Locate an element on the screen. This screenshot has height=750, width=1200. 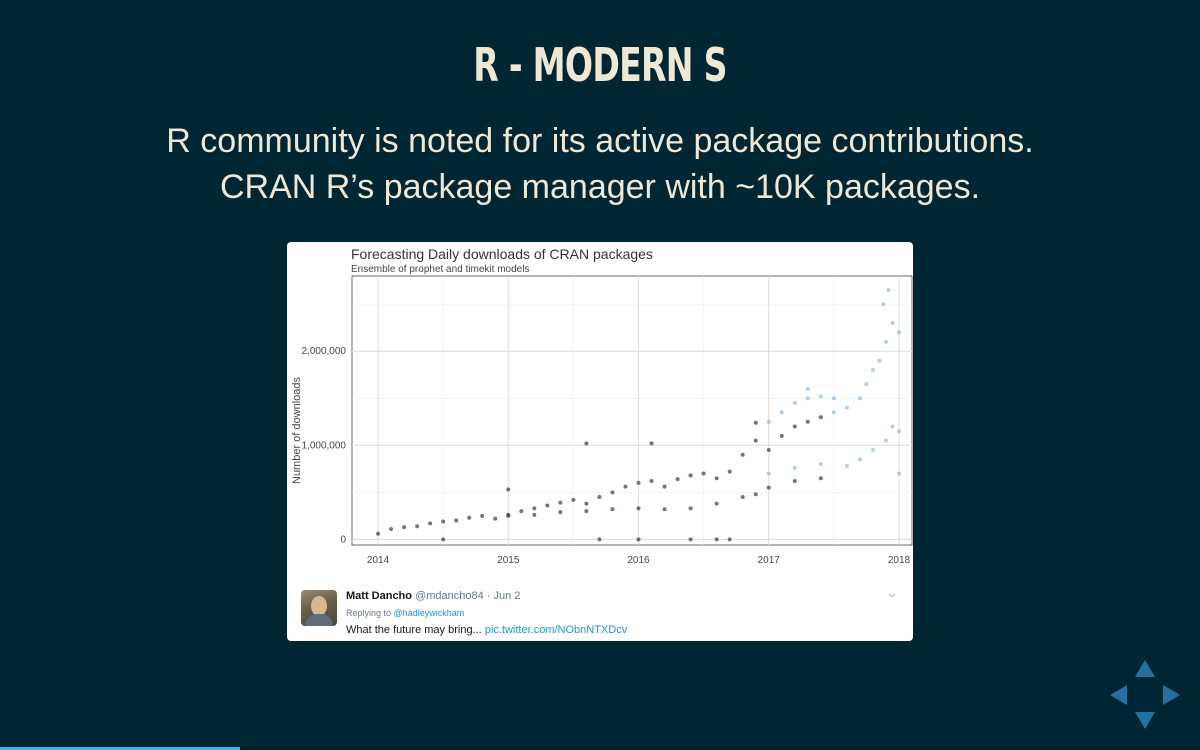
tweet-reply-line: Replying to @hadleywickham is located at coordinates (405, 613).